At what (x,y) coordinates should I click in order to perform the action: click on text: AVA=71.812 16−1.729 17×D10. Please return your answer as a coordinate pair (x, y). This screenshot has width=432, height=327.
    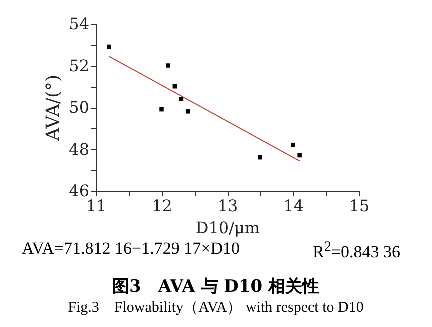
    Looking at the image, I should click on (131, 249).